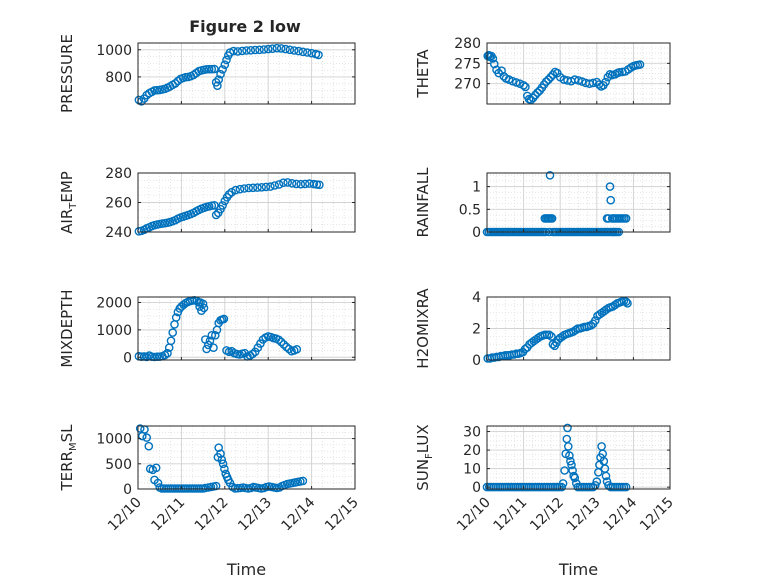  What do you see at coordinates (476, 330) in the screenshot?
I see `y-tick-label: 2` at bounding box center [476, 330].